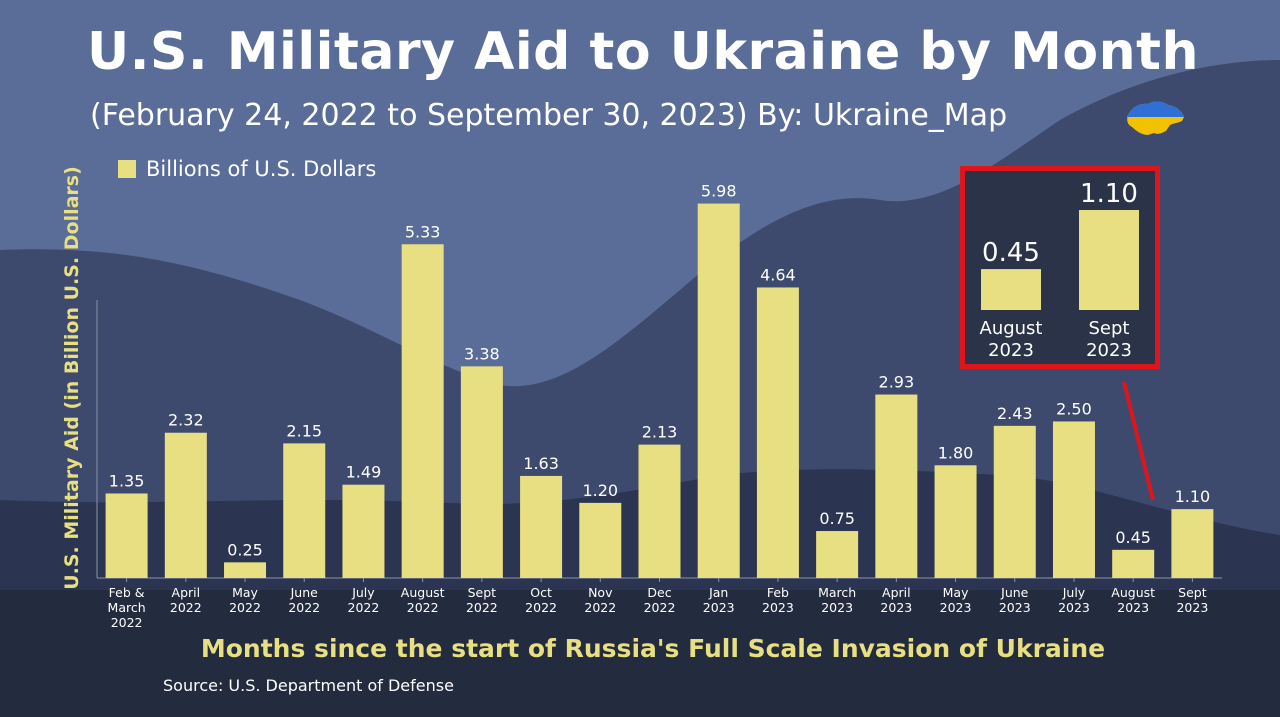 The height and width of the screenshot is (717, 1280). Describe the element at coordinates (1138, 441) in the screenshot. I see `inset-connector-line` at that location.